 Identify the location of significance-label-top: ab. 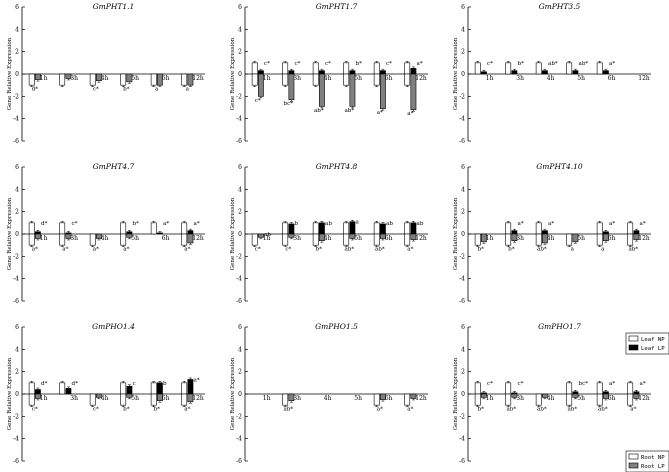
(328, 224).